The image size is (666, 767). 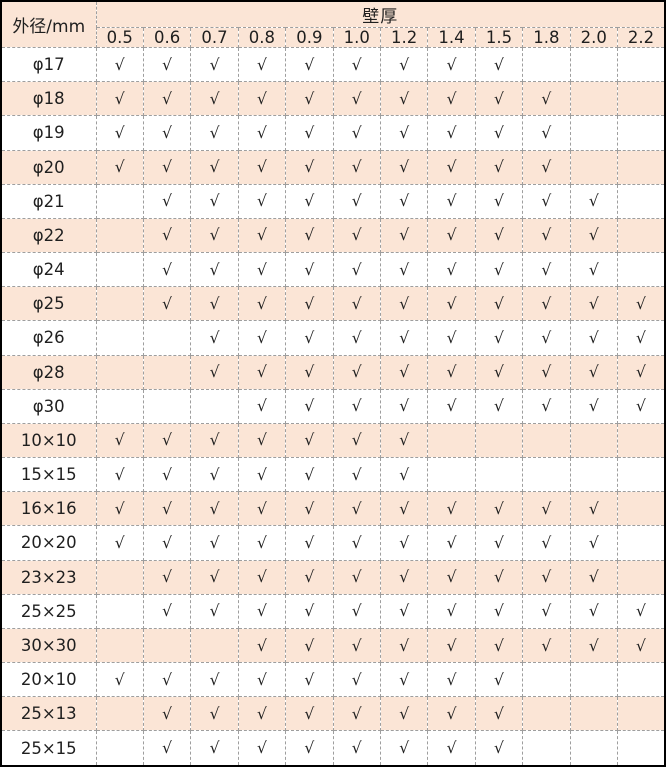 What do you see at coordinates (48, 475) in the screenshot?
I see `row-label: 15×15` at bounding box center [48, 475].